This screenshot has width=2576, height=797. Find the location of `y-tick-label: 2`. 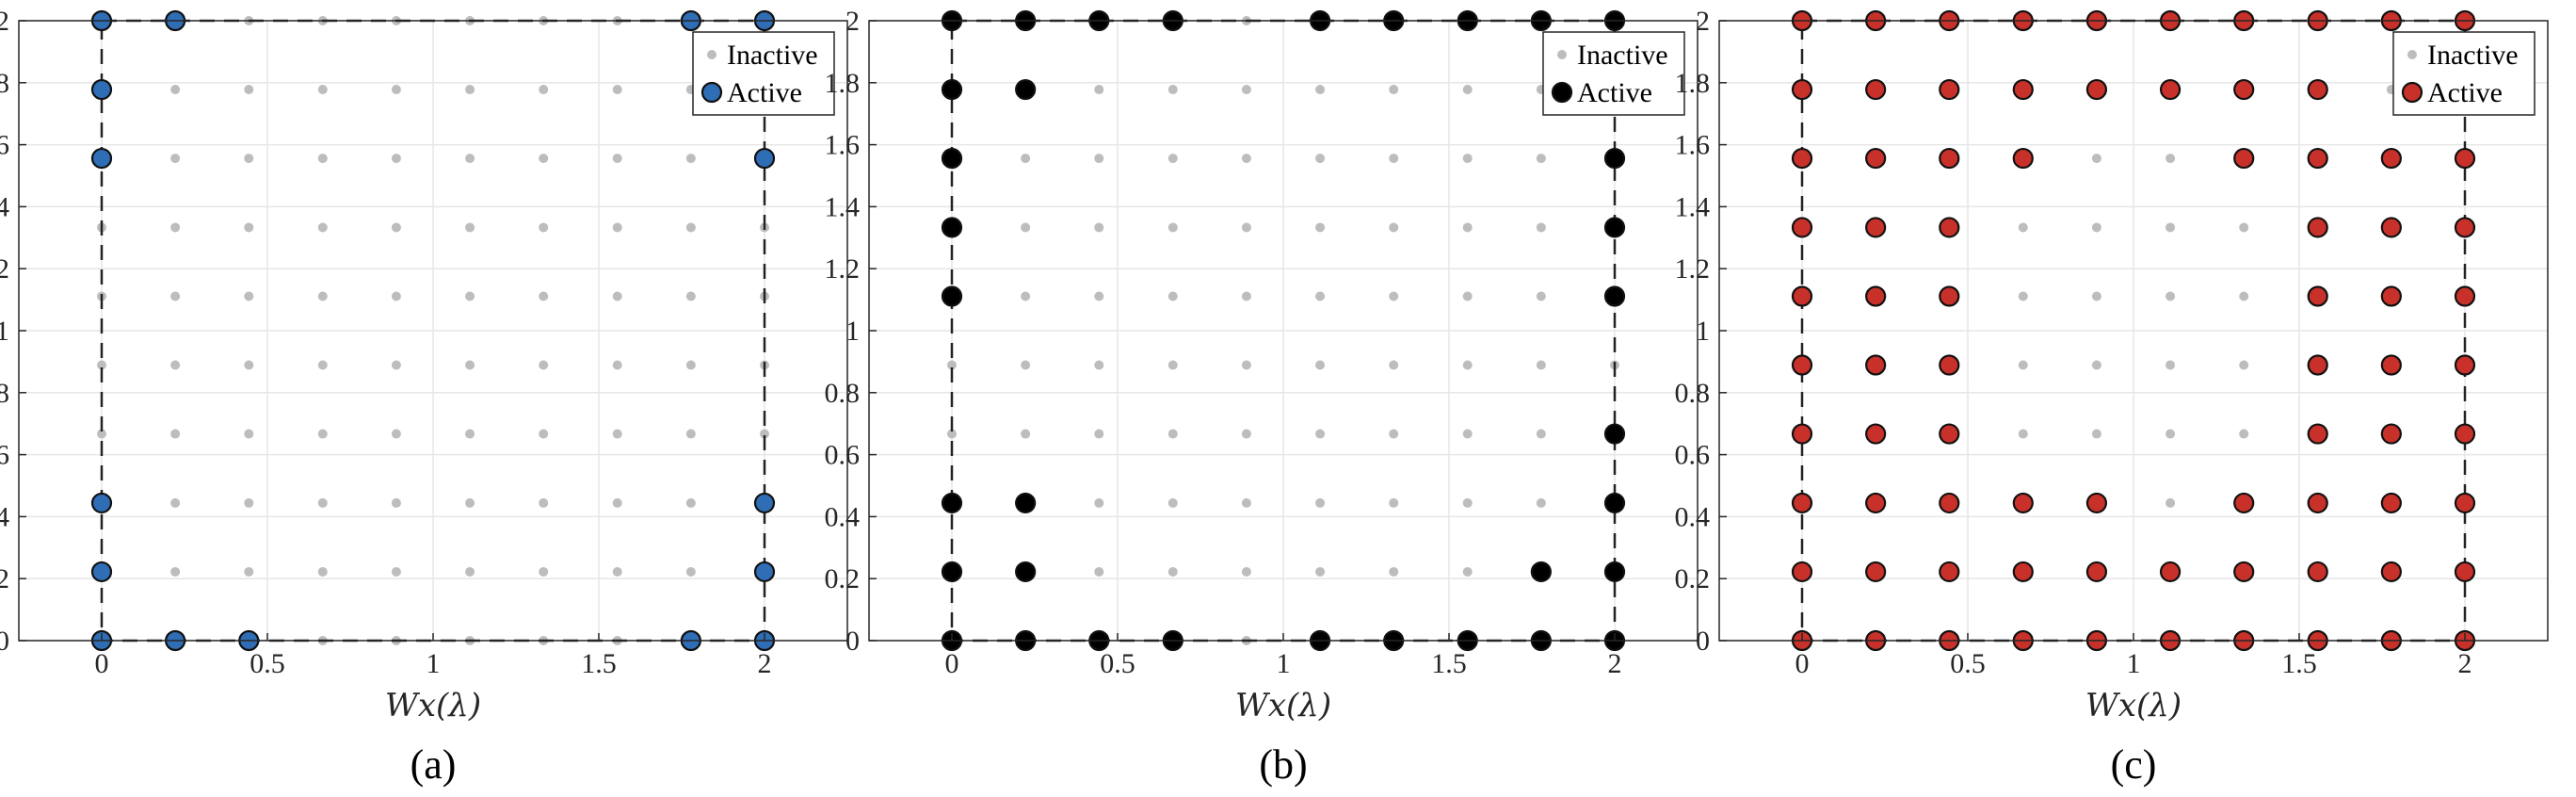

y-tick-label: 2 is located at coordinates (1703, 21).